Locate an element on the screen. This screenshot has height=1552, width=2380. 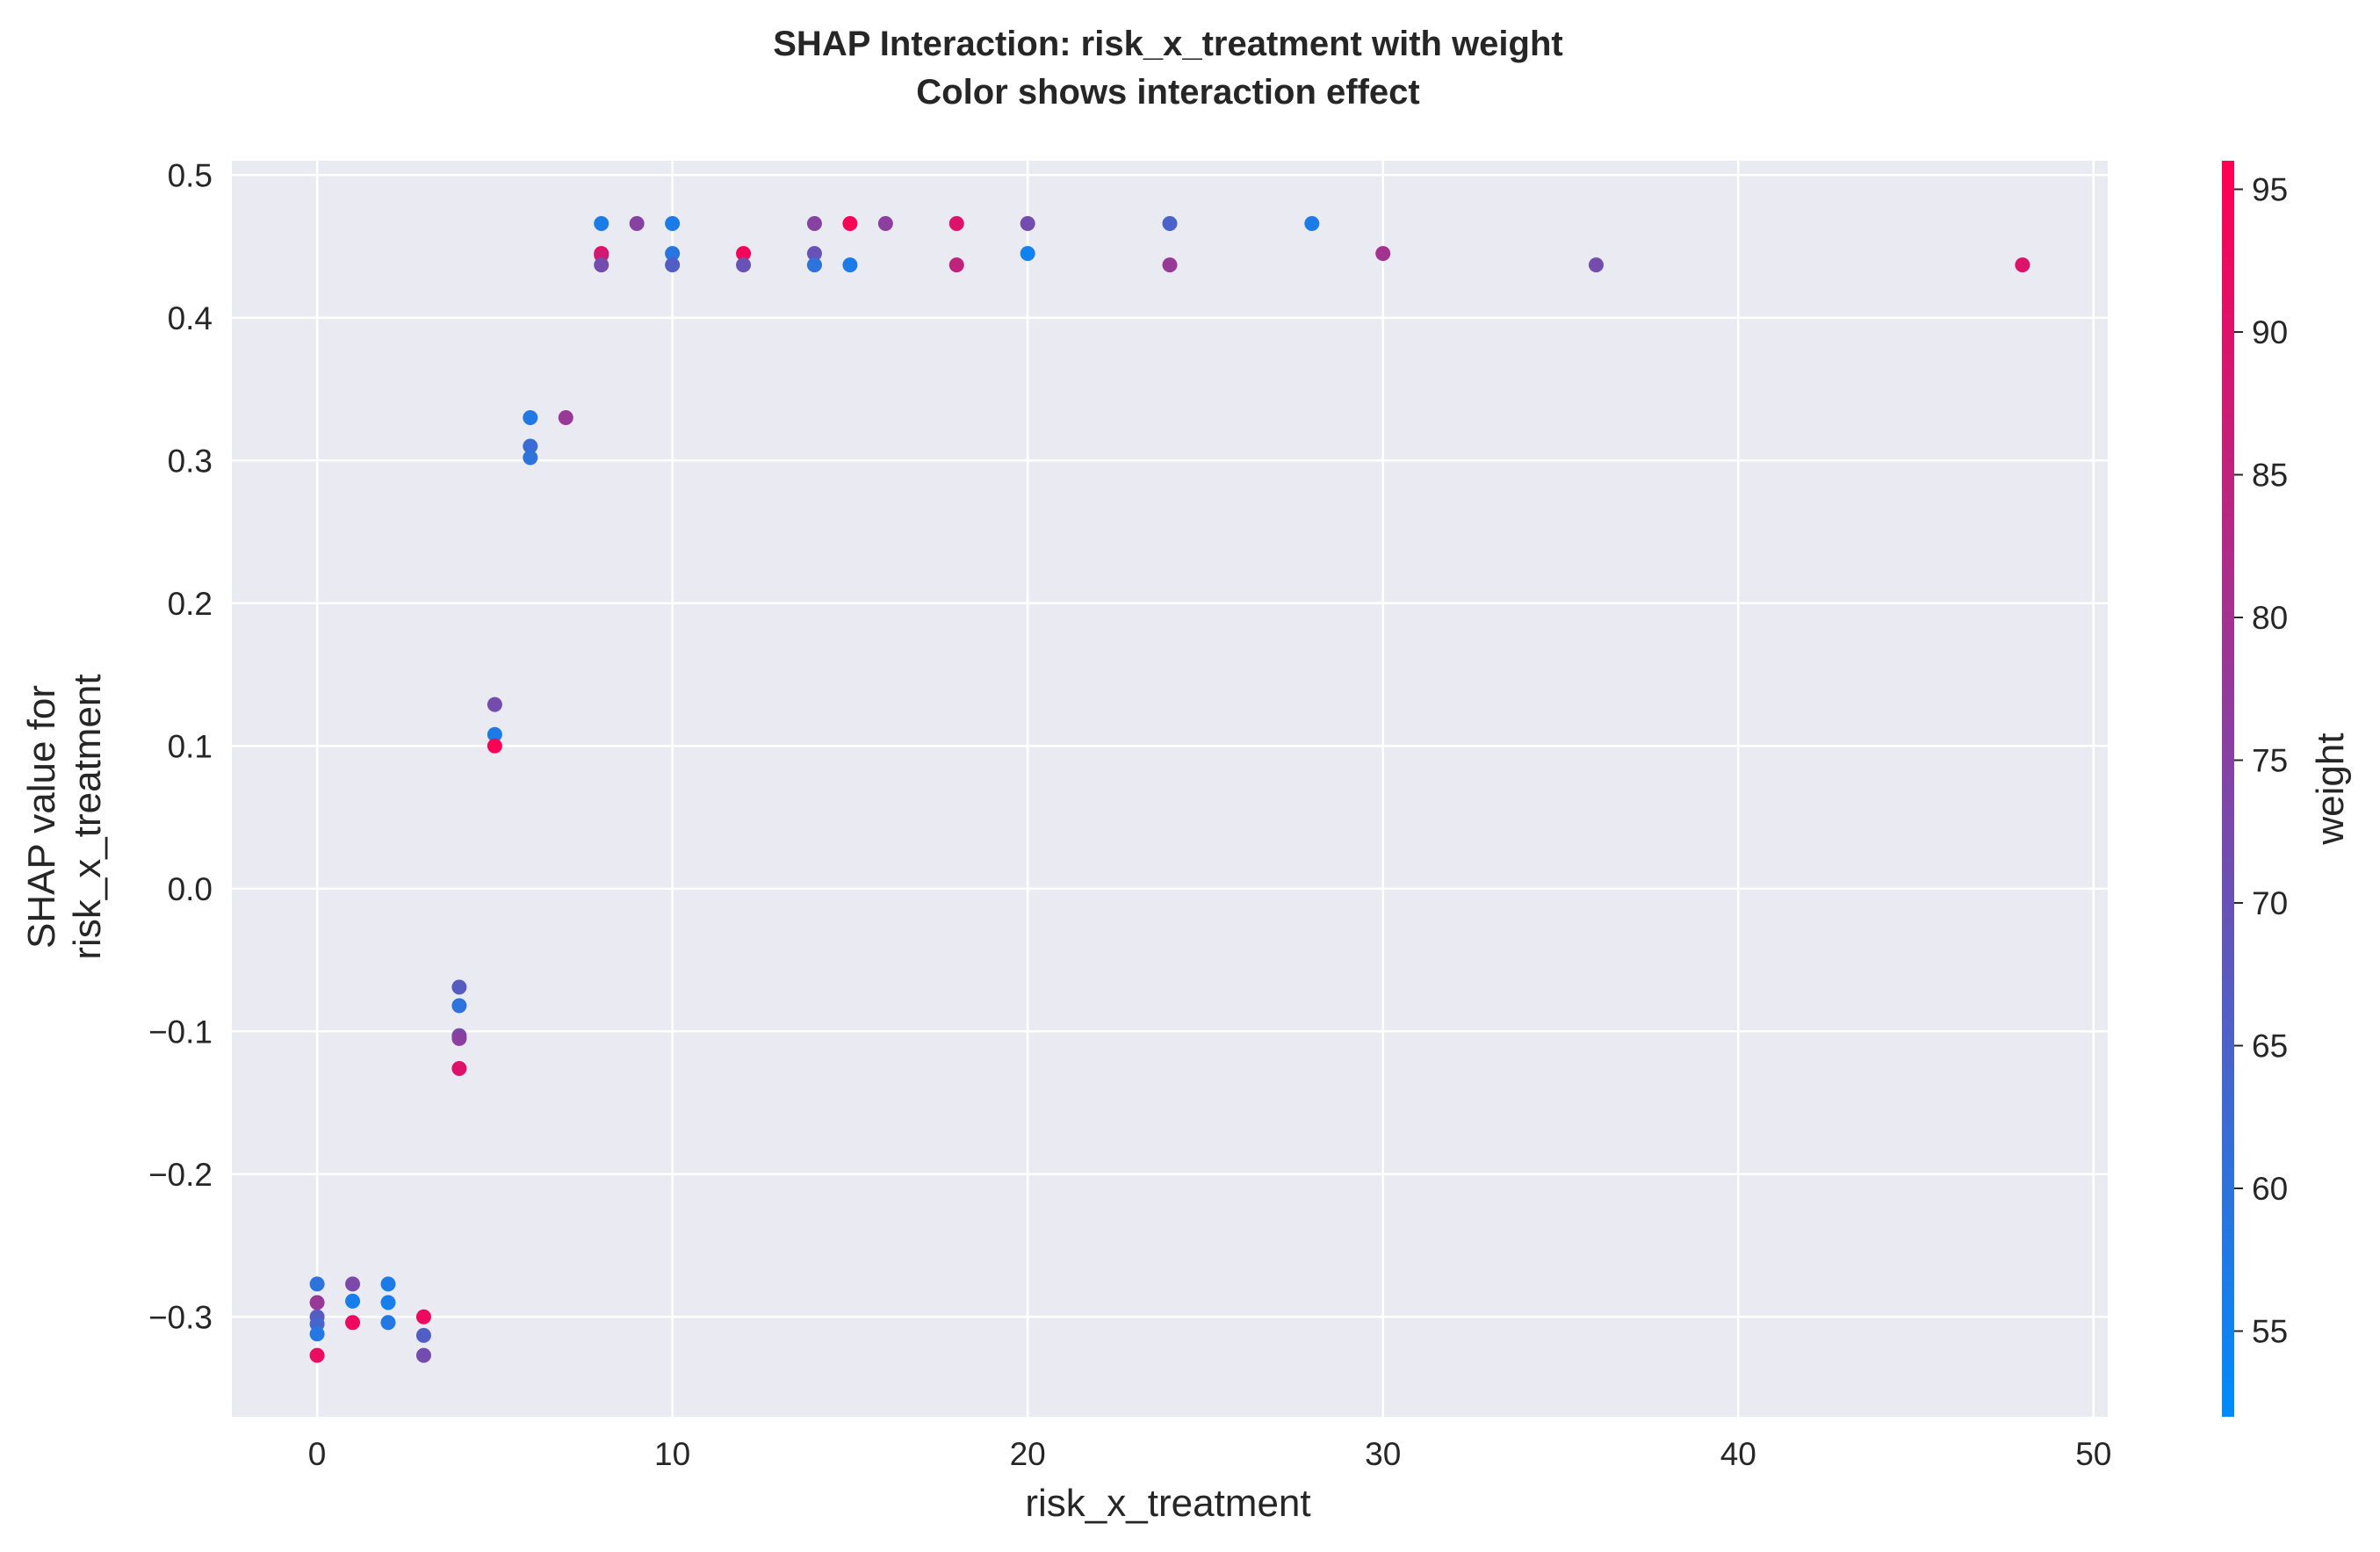
y-axis-ticks: −0.3 −0.2 −0.1 0.0 0.1 0.2 0.3 0.4 0.5 is located at coordinates (180, 746).